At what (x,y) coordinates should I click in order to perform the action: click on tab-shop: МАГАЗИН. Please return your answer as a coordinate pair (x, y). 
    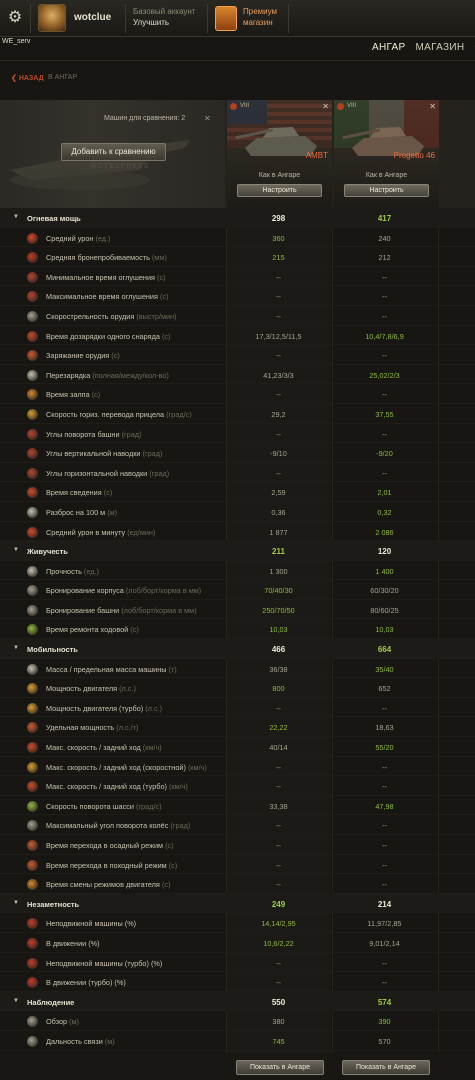
    Looking at the image, I should click on (440, 47).